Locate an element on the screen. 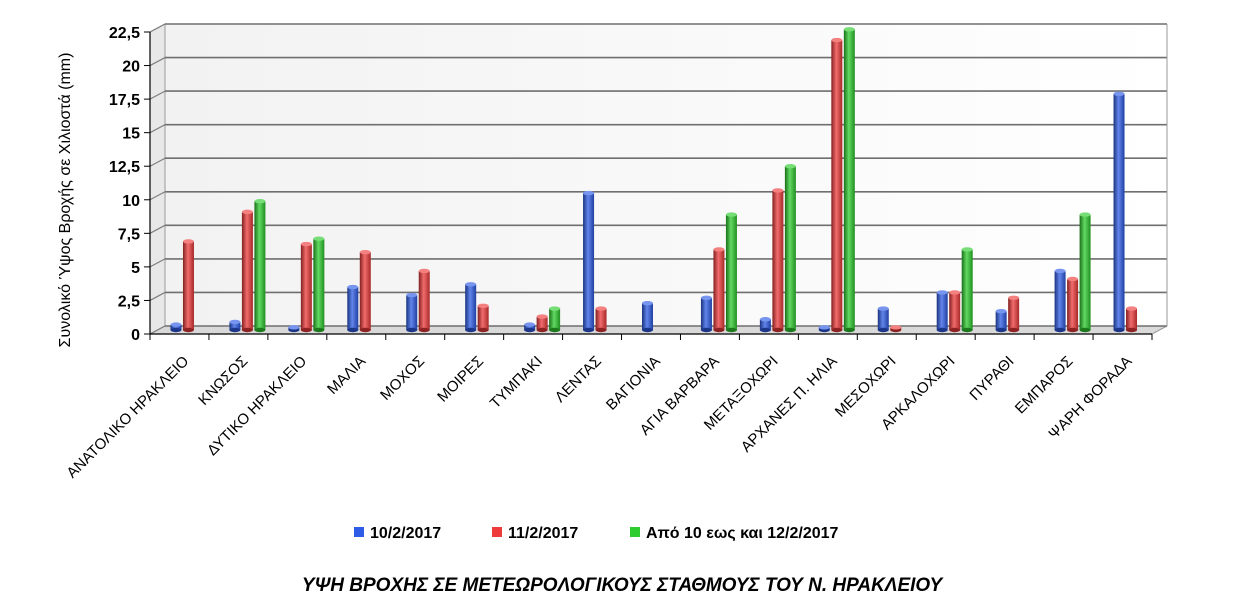 Image resolution: width=1244 pixels, height=612 pixels. y-tick-label: 2,5 is located at coordinates (129, 301).